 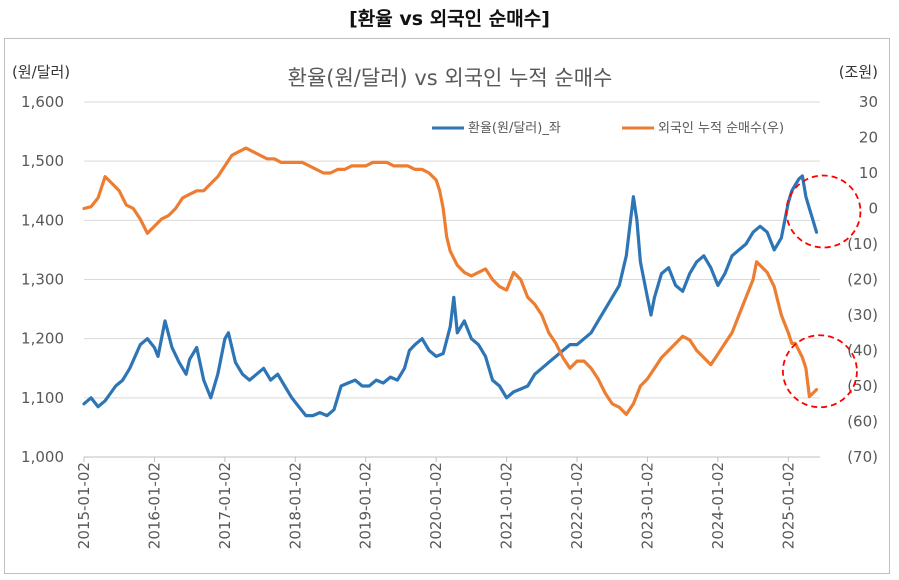 I want to click on right-tick-label: (50), so click(x=862, y=386).